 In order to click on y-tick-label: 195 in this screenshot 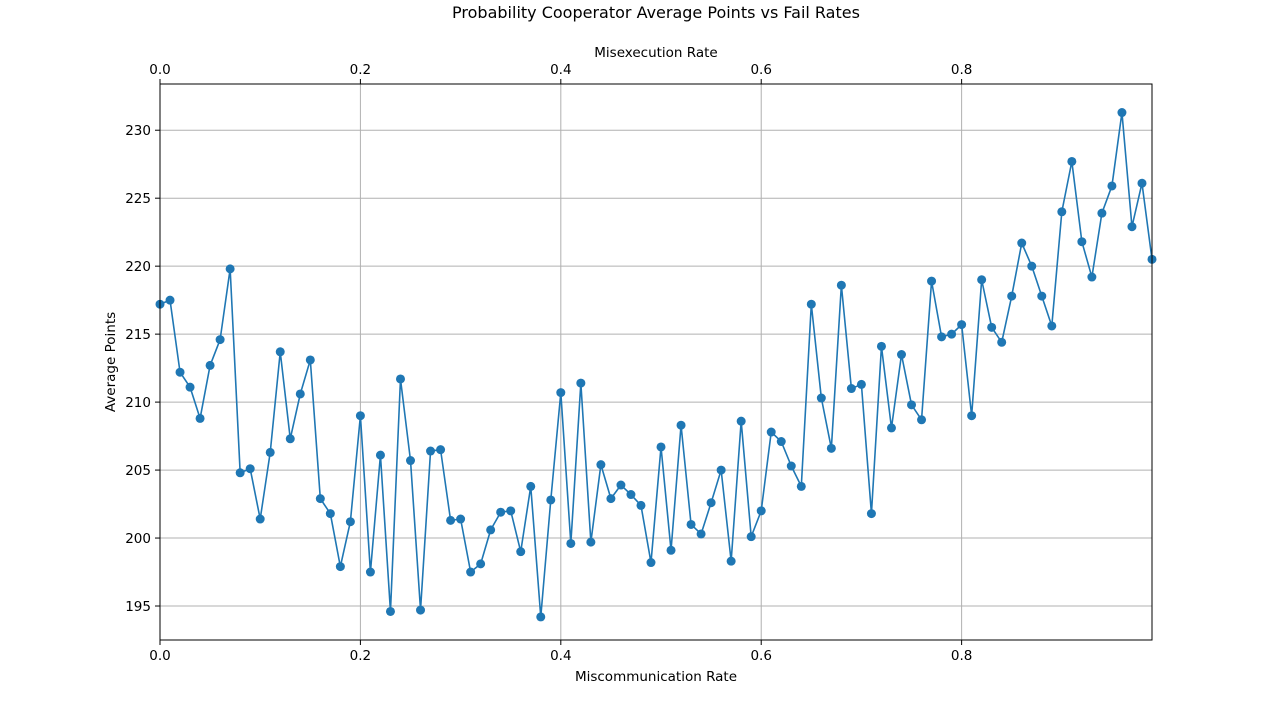, I will do `click(138, 607)`.